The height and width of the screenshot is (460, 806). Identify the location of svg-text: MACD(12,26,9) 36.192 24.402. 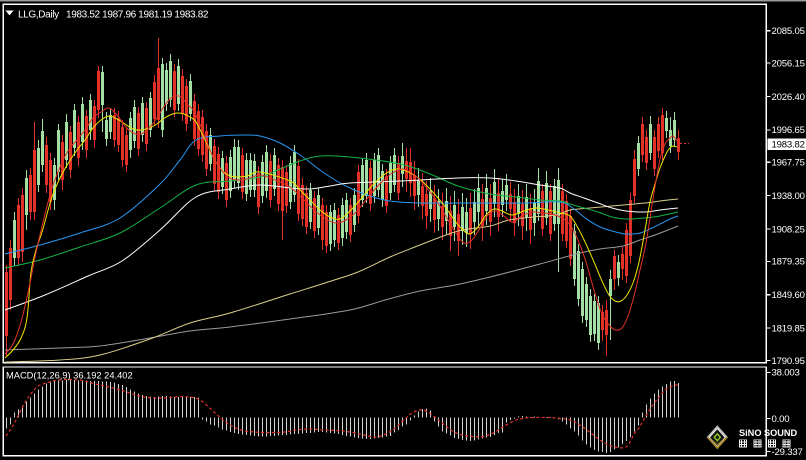
(69, 375).